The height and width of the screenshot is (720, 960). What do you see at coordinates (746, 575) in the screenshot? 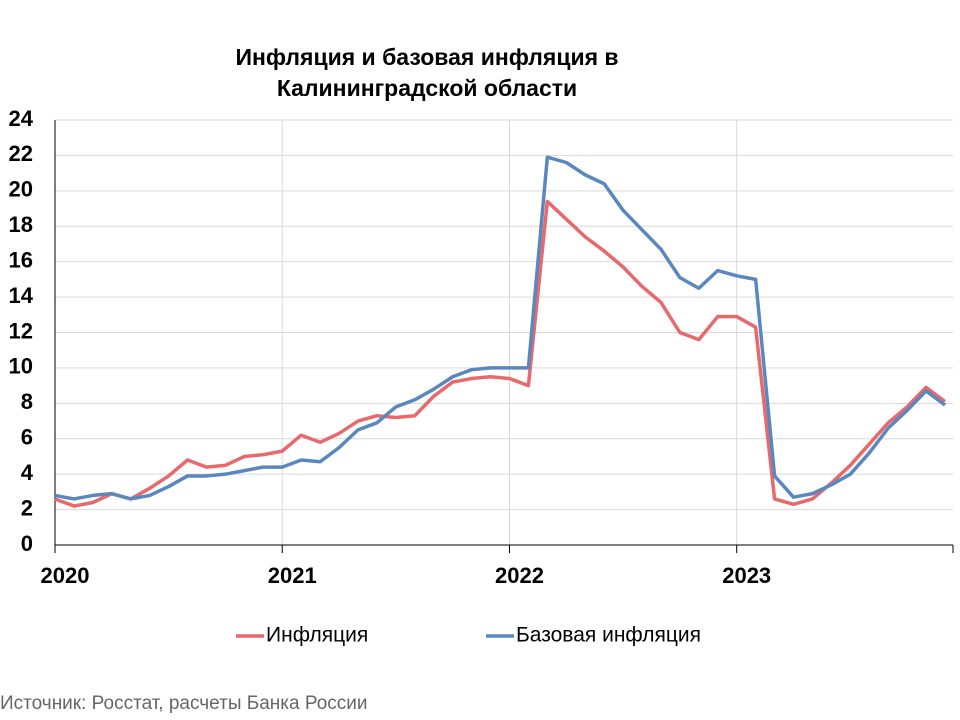
I see `x-tick-label: 2023` at bounding box center [746, 575].